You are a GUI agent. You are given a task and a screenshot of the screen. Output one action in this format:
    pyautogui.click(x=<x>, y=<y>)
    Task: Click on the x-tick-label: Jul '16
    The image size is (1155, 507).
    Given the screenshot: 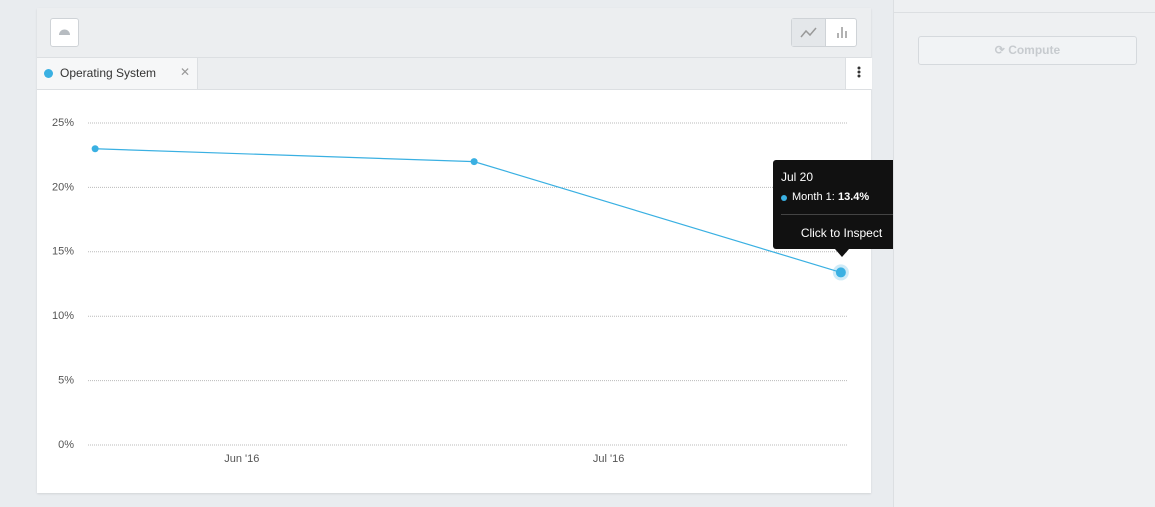 What is the action you would take?
    pyautogui.click(x=608, y=459)
    